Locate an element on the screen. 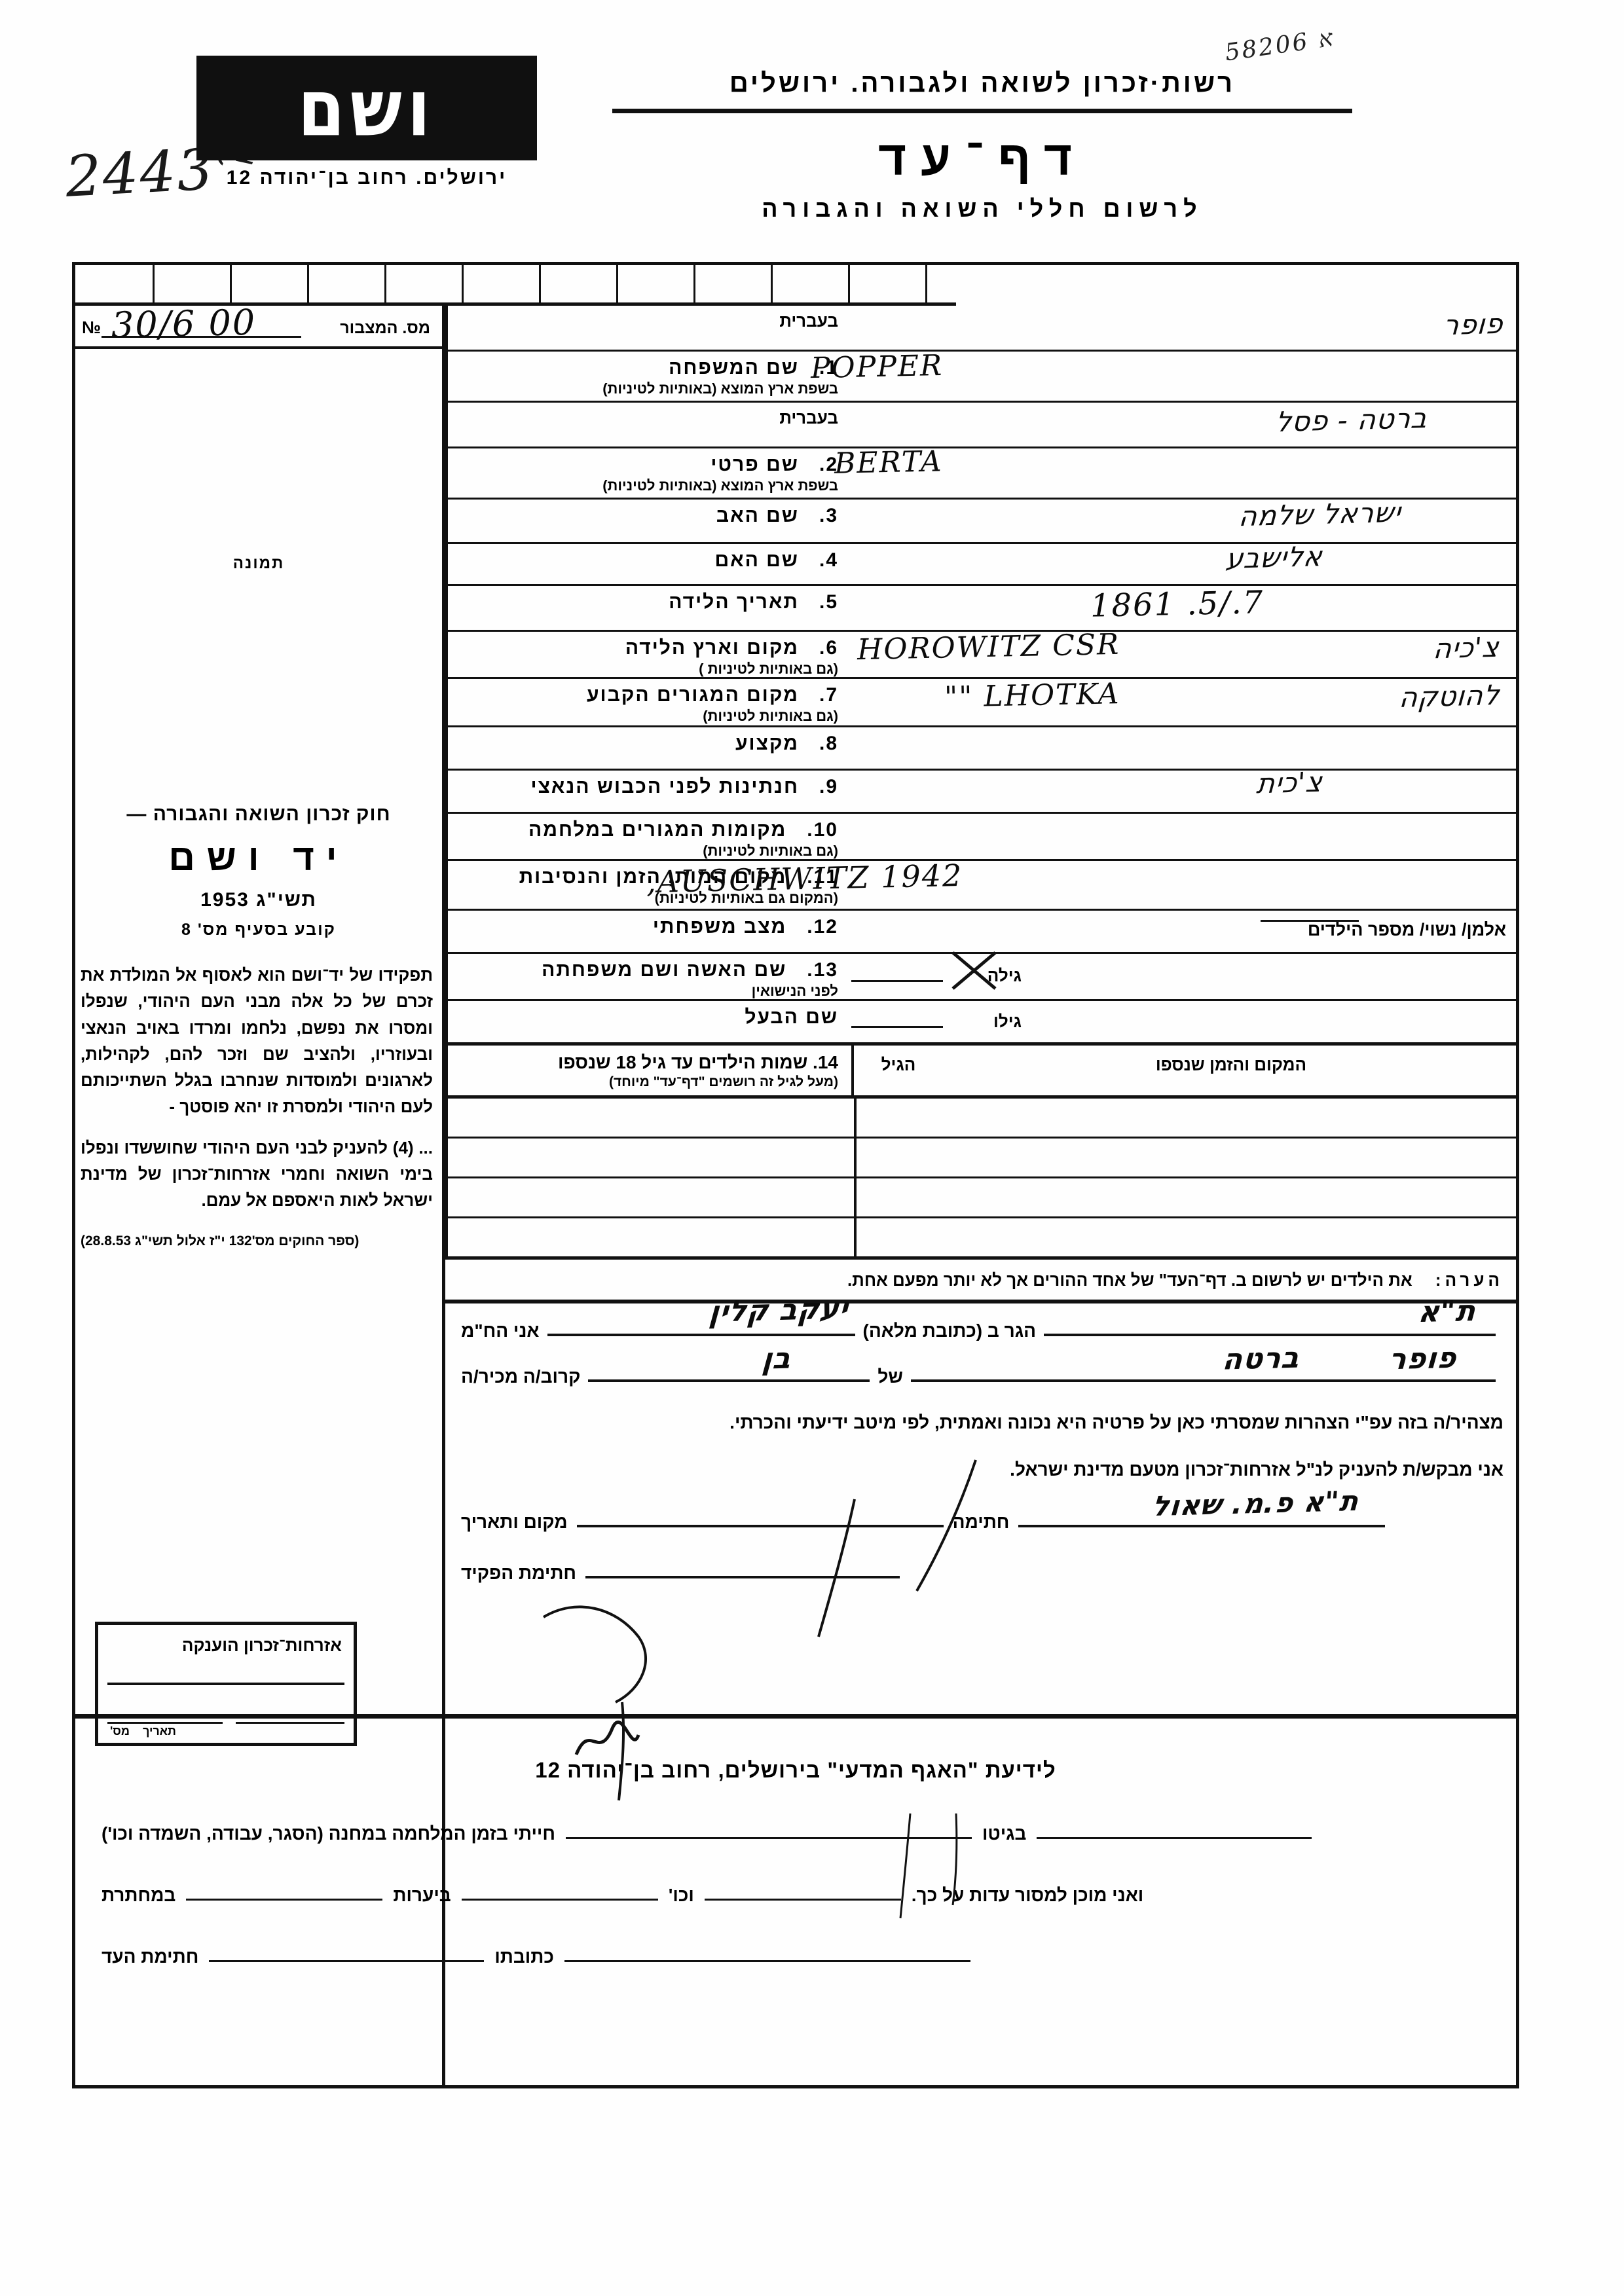  yad-vashem-logo: ושם is located at coordinates (366, 108).